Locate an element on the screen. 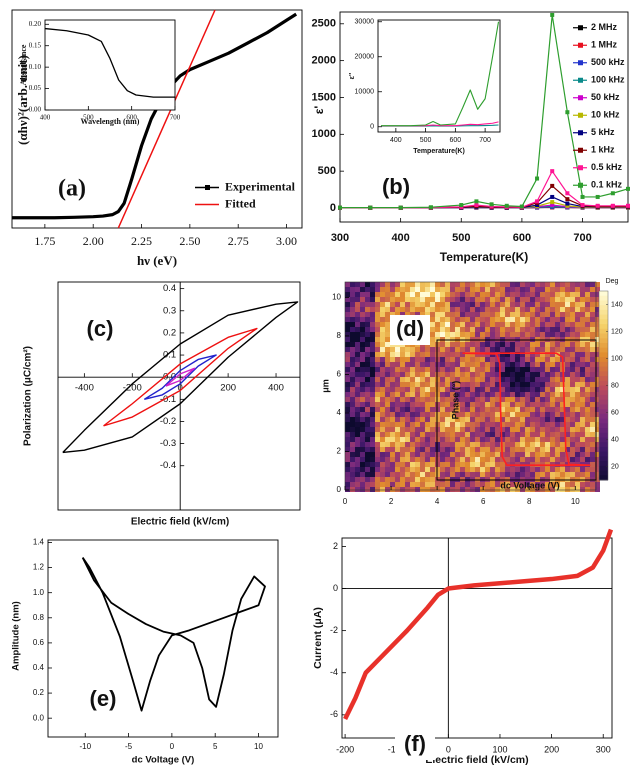  x-axis-label: hν (eV) is located at coordinates (157, 260).